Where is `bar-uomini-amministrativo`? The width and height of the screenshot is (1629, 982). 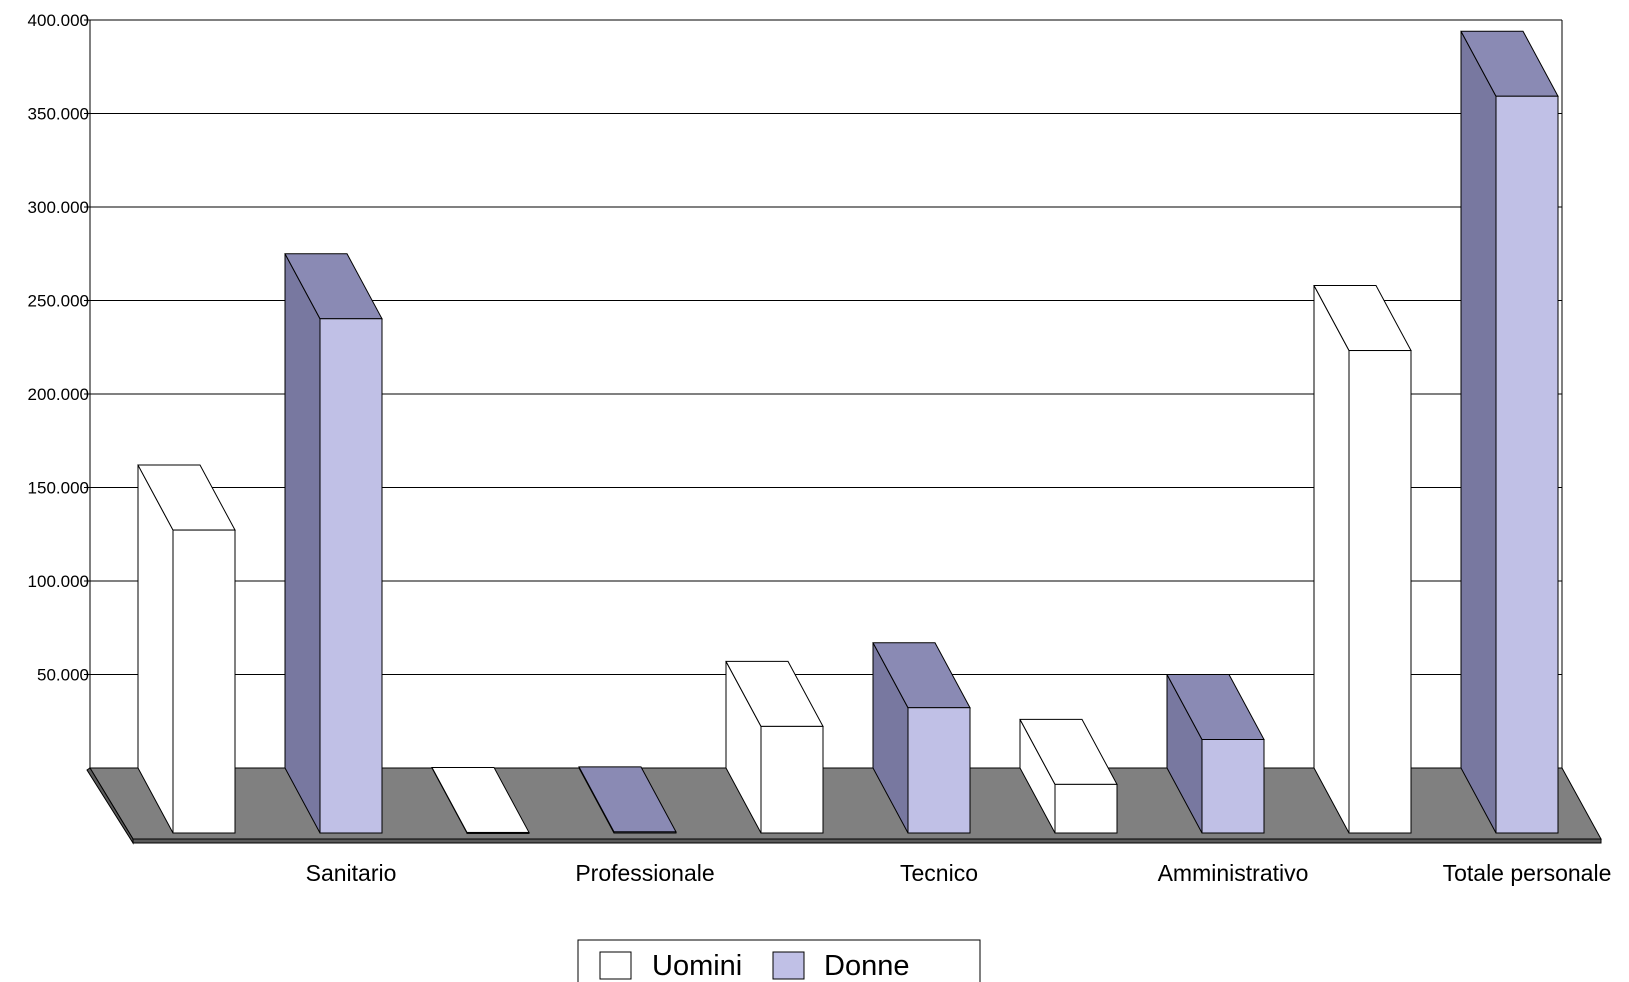 bar-uomini-amministrativo is located at coordinates (1068, 776).